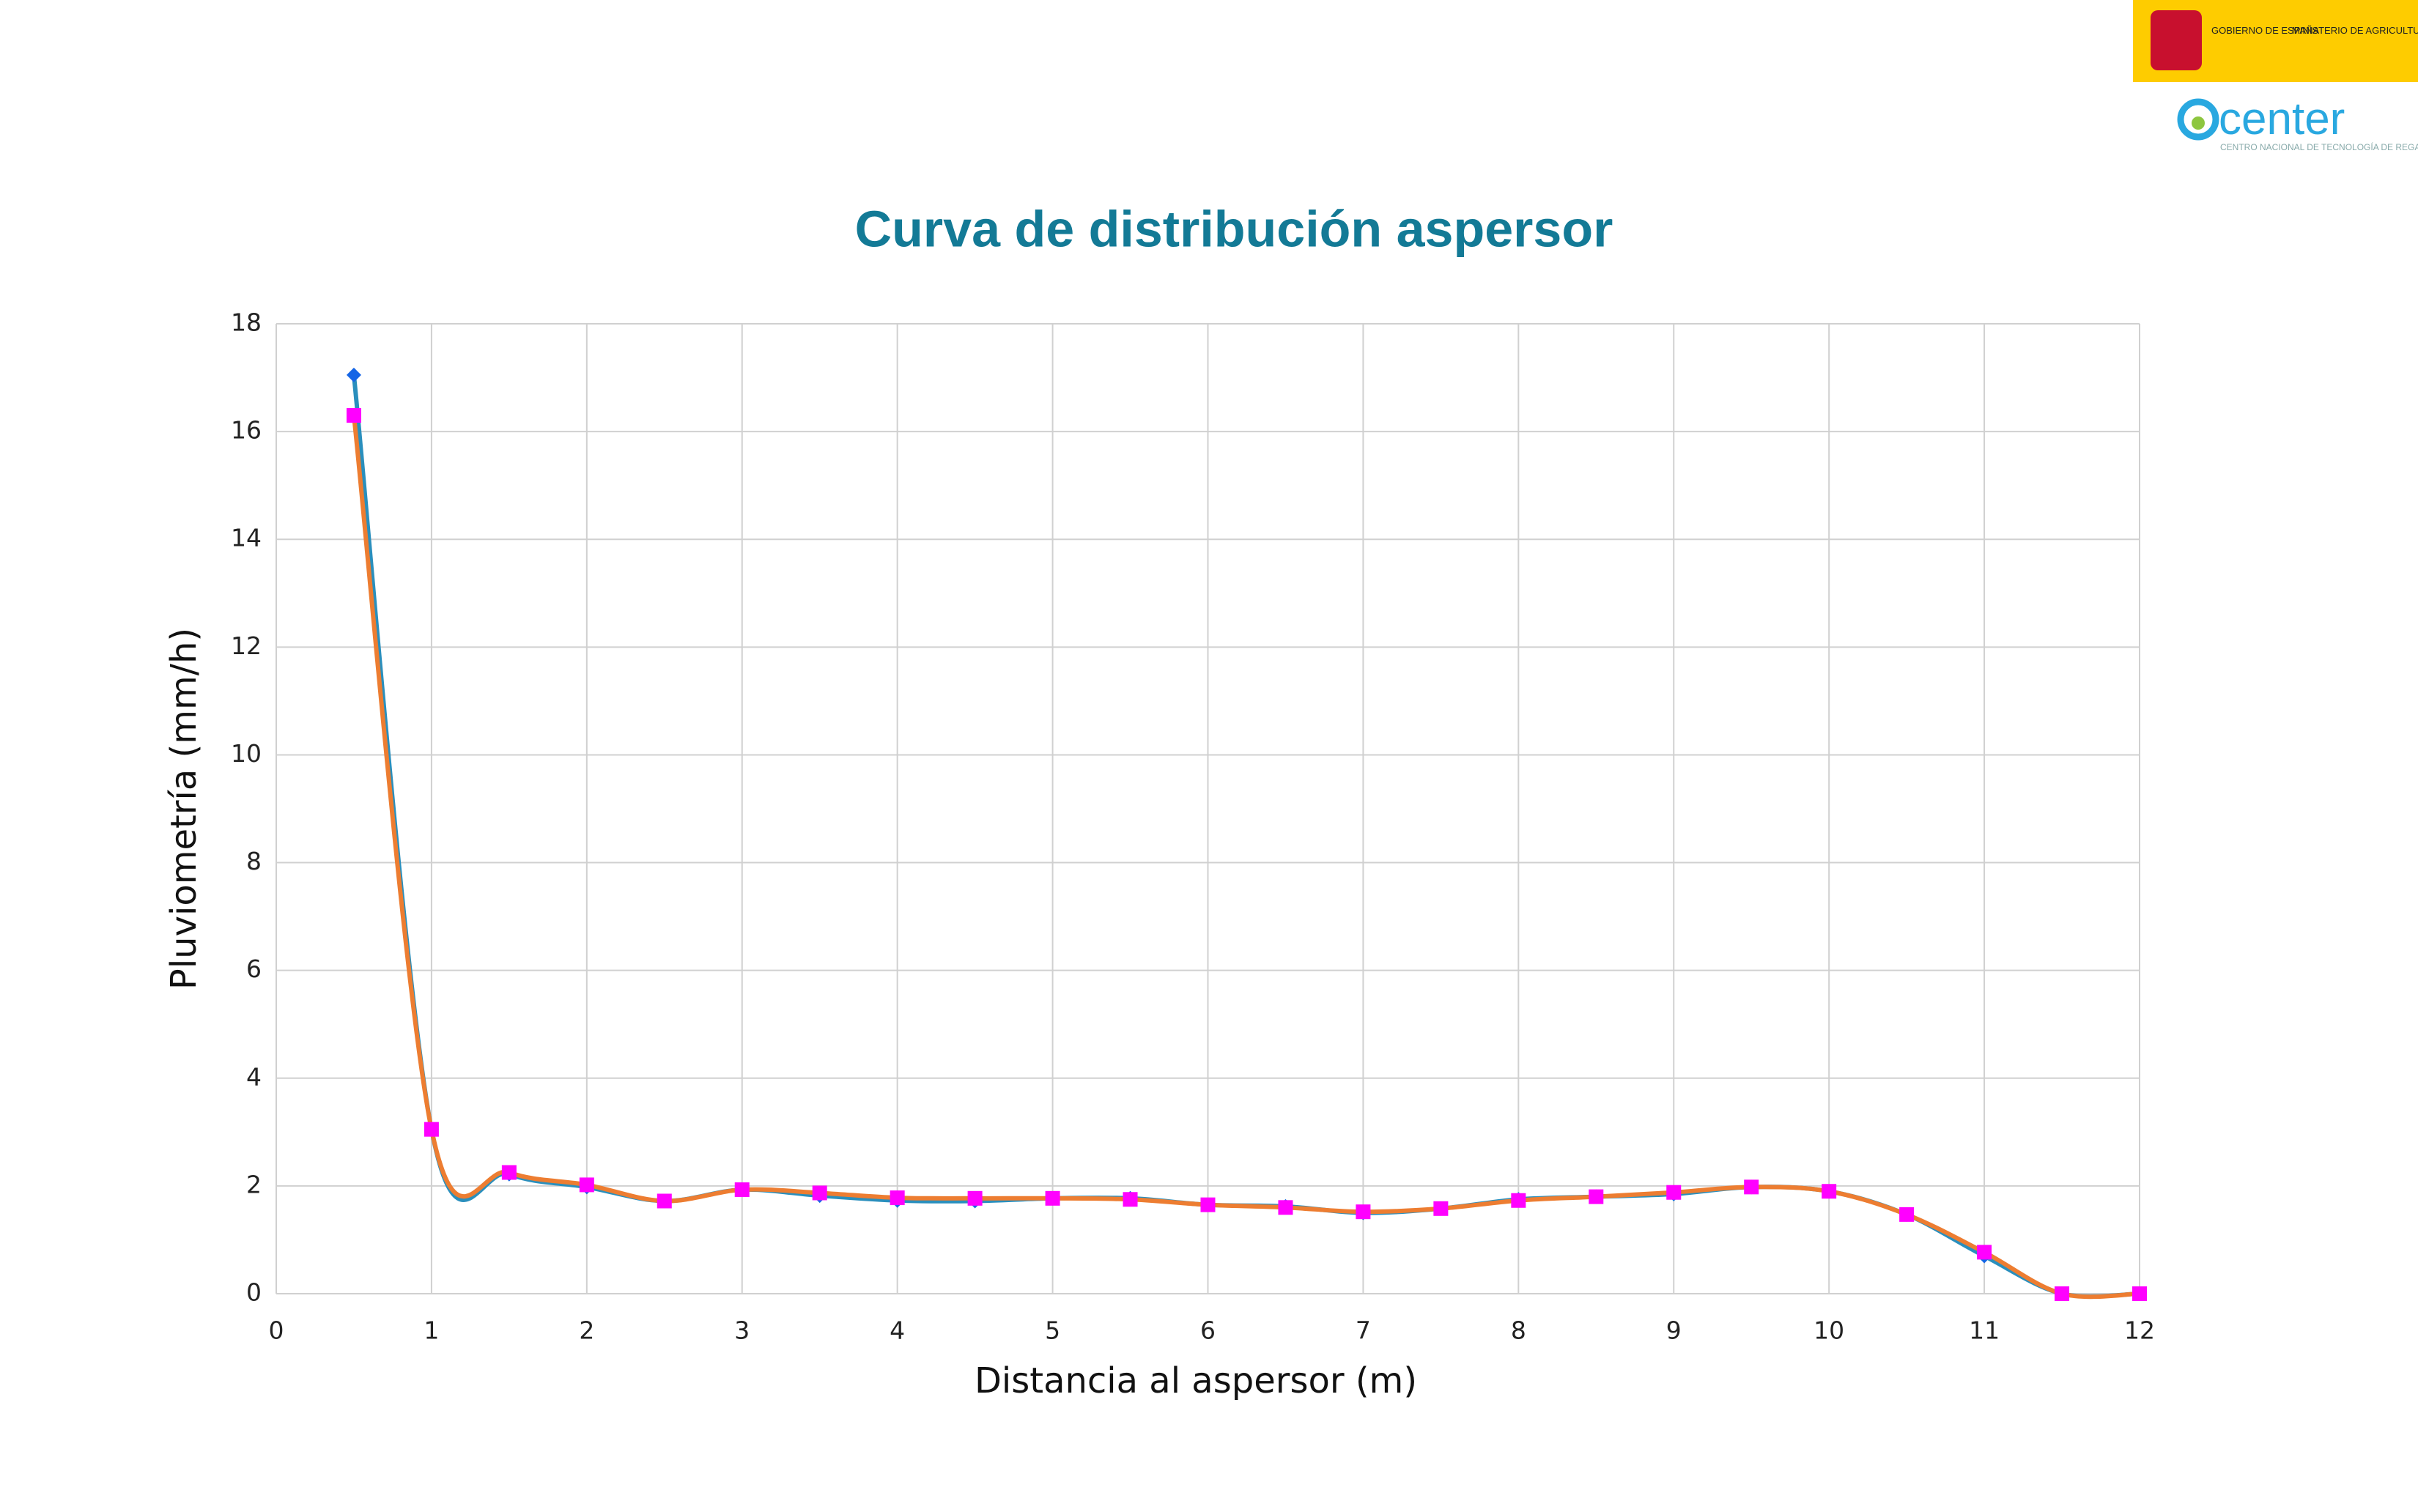  What do you see at coordinates (2176, 40) in the screenshot?
I see `coat-of-arms` at bounding box center [2176, 40].